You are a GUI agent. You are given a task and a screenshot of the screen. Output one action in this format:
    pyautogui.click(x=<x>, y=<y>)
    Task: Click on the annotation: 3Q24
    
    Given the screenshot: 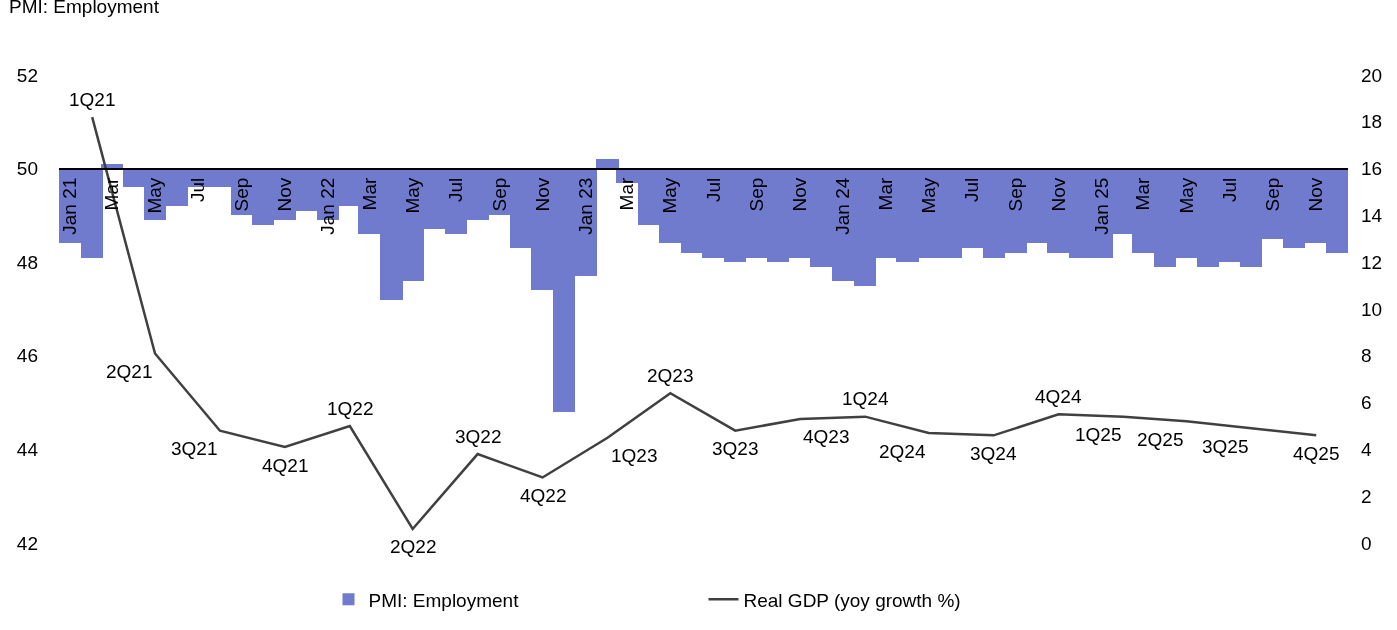 What is the action you would take?
    pyautogui.click(x=993, y=453)
    